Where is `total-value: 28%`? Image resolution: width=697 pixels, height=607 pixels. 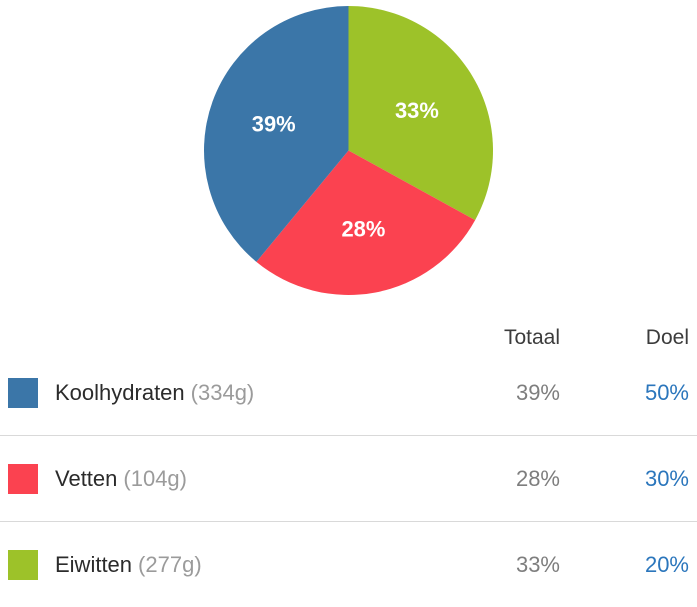 total-value: 28% is located at coordinates (537, 478).